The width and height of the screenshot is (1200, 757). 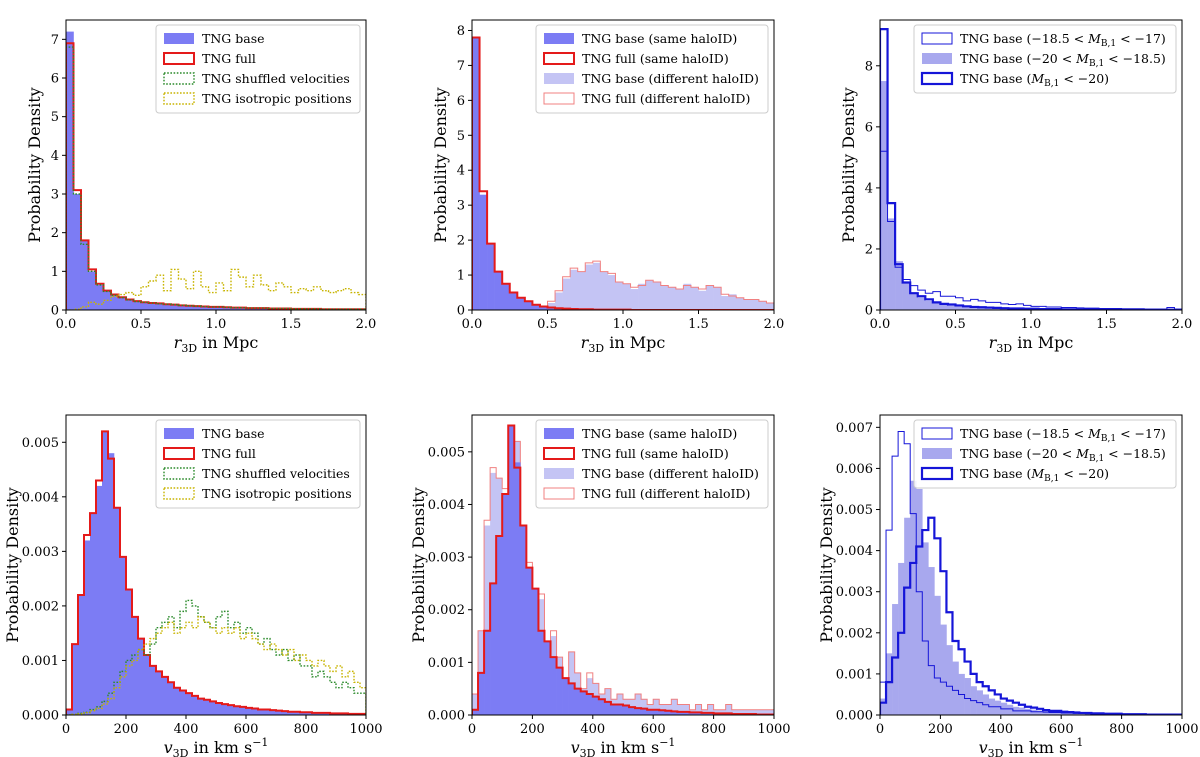 What do you see at coordinates (854, 469) in the screenshot?
I see `y-tick-label: 0.006` at bounding box center [854, 469].